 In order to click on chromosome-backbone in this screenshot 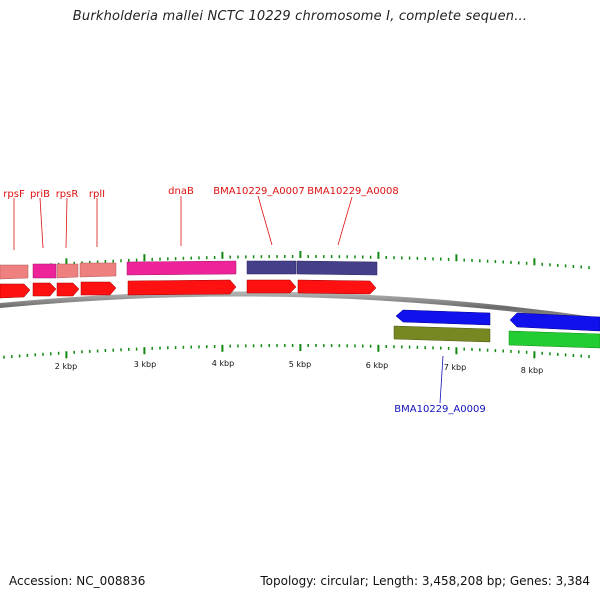, I will do `click(300, 307)`.